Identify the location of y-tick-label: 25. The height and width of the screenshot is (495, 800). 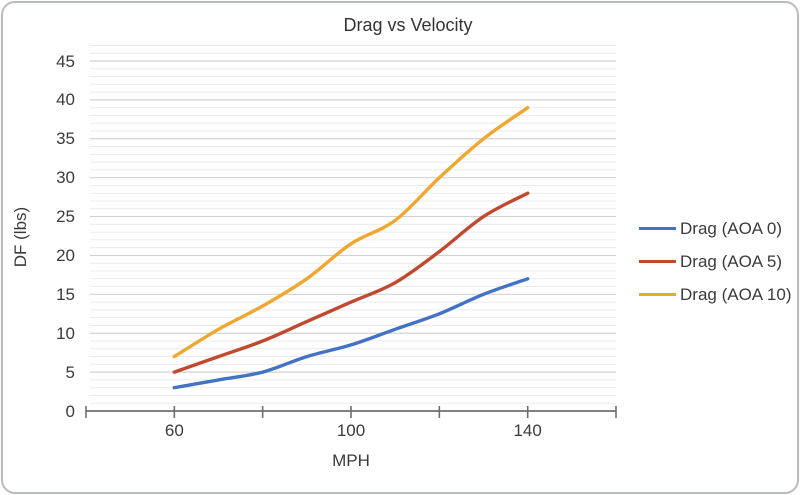
(65, 217).